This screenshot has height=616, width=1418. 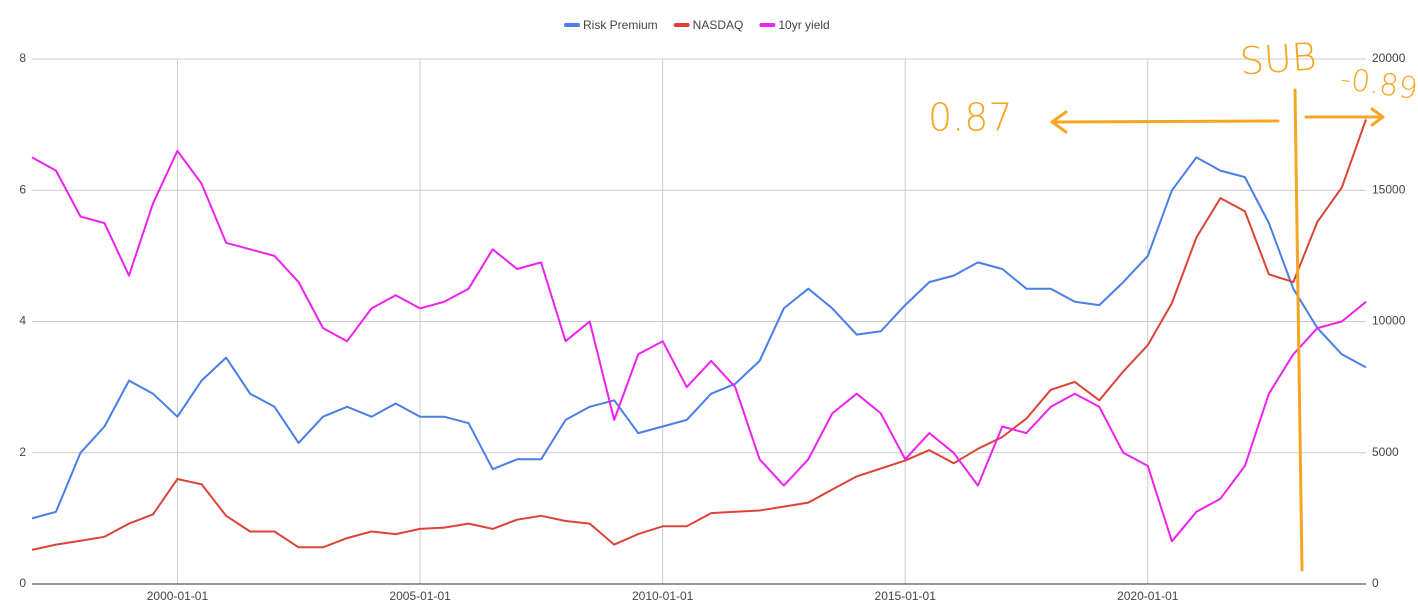 What do you see at coordinates (420, 596) in the screenshot?
I see `x-tick-label: 2005-01-01` at bounding box center [420, 596].